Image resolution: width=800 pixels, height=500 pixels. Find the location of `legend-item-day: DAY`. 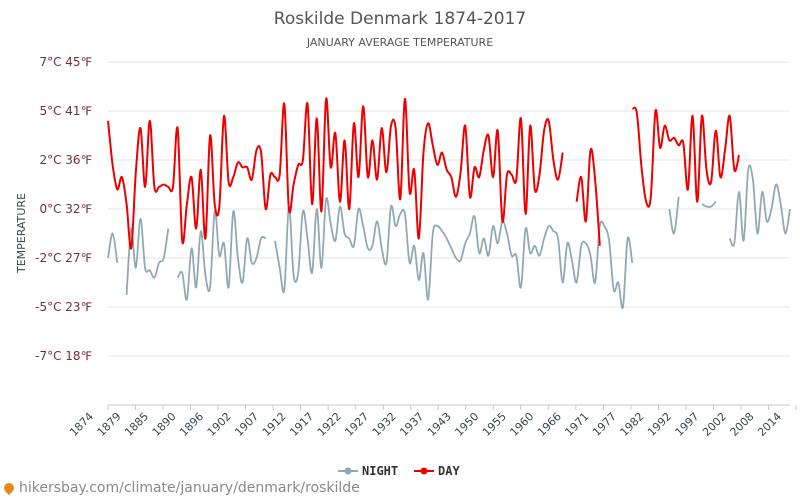

legend-item-day: DAY is located at coordinates (437, 471).